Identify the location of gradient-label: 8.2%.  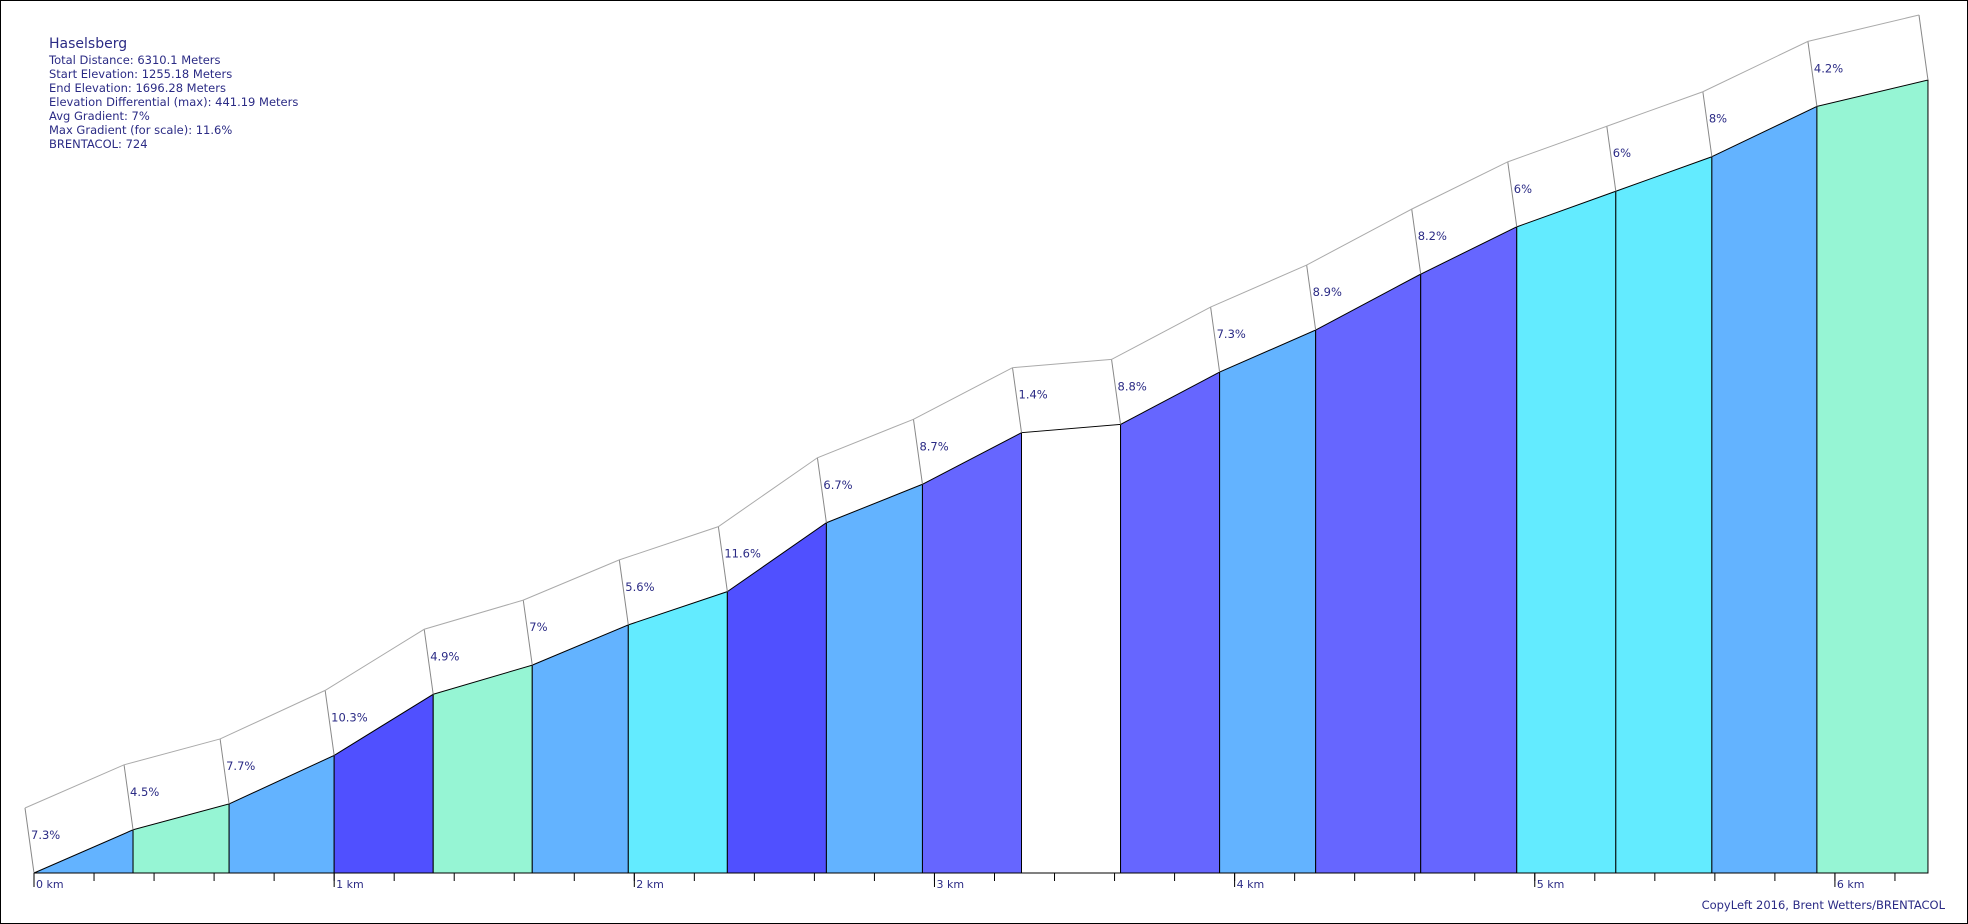
(1432, 236).